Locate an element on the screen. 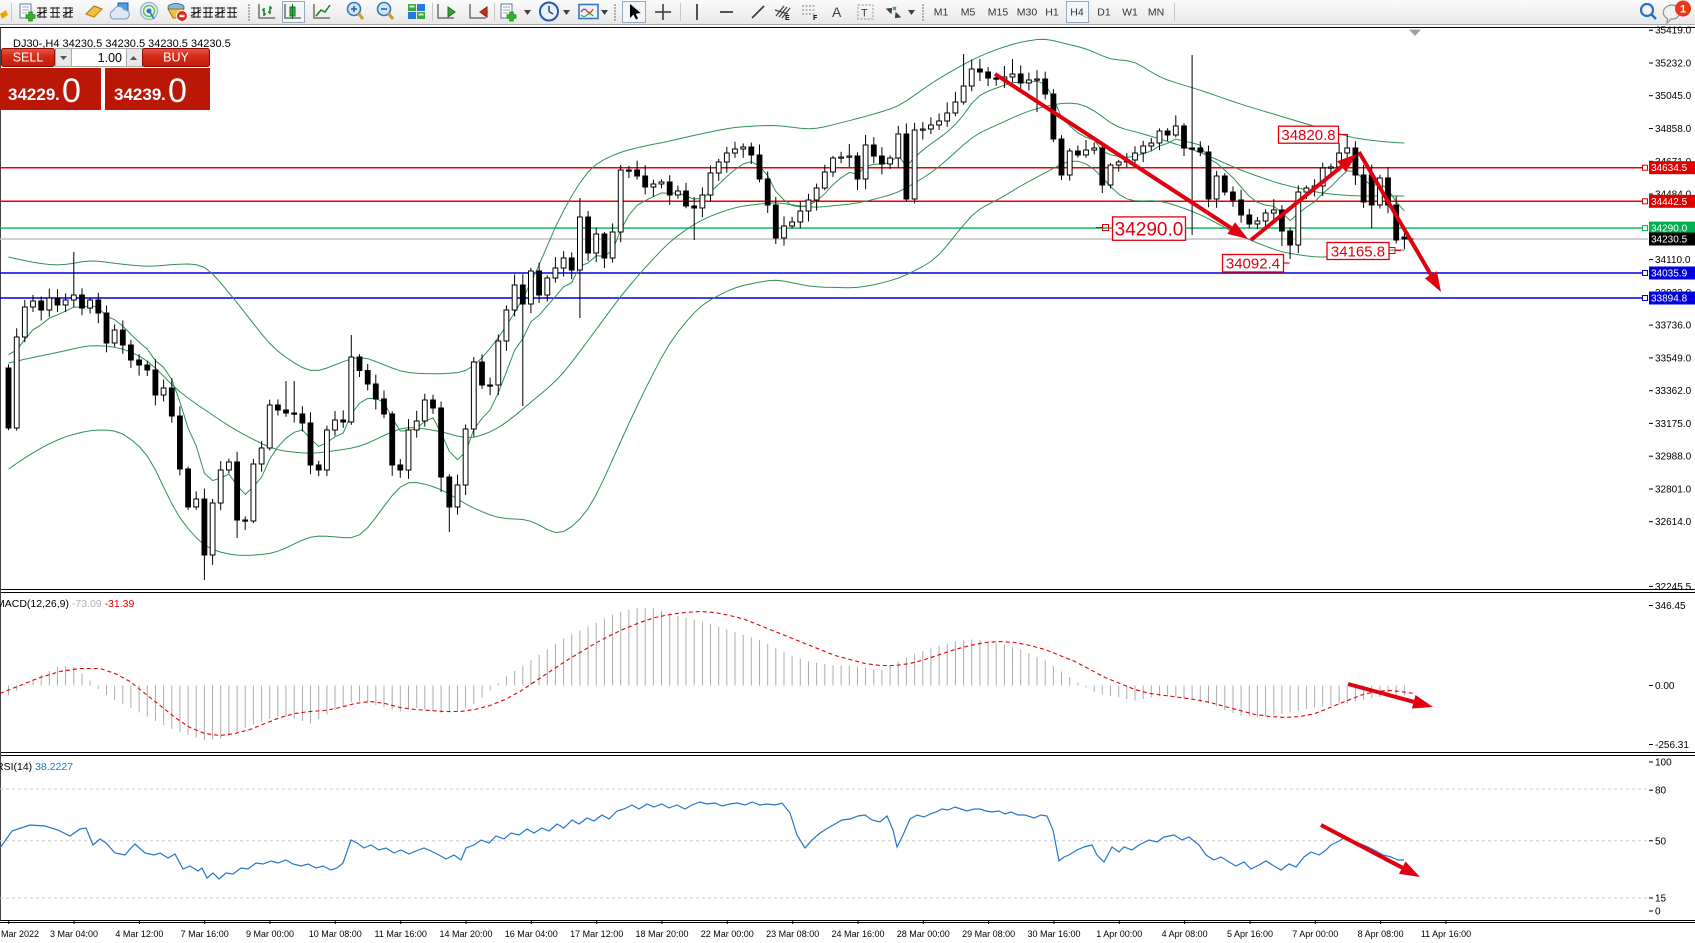 The image size is (1695, 943). svg-text: 34092.4 is located at coordinates (1253, 264).